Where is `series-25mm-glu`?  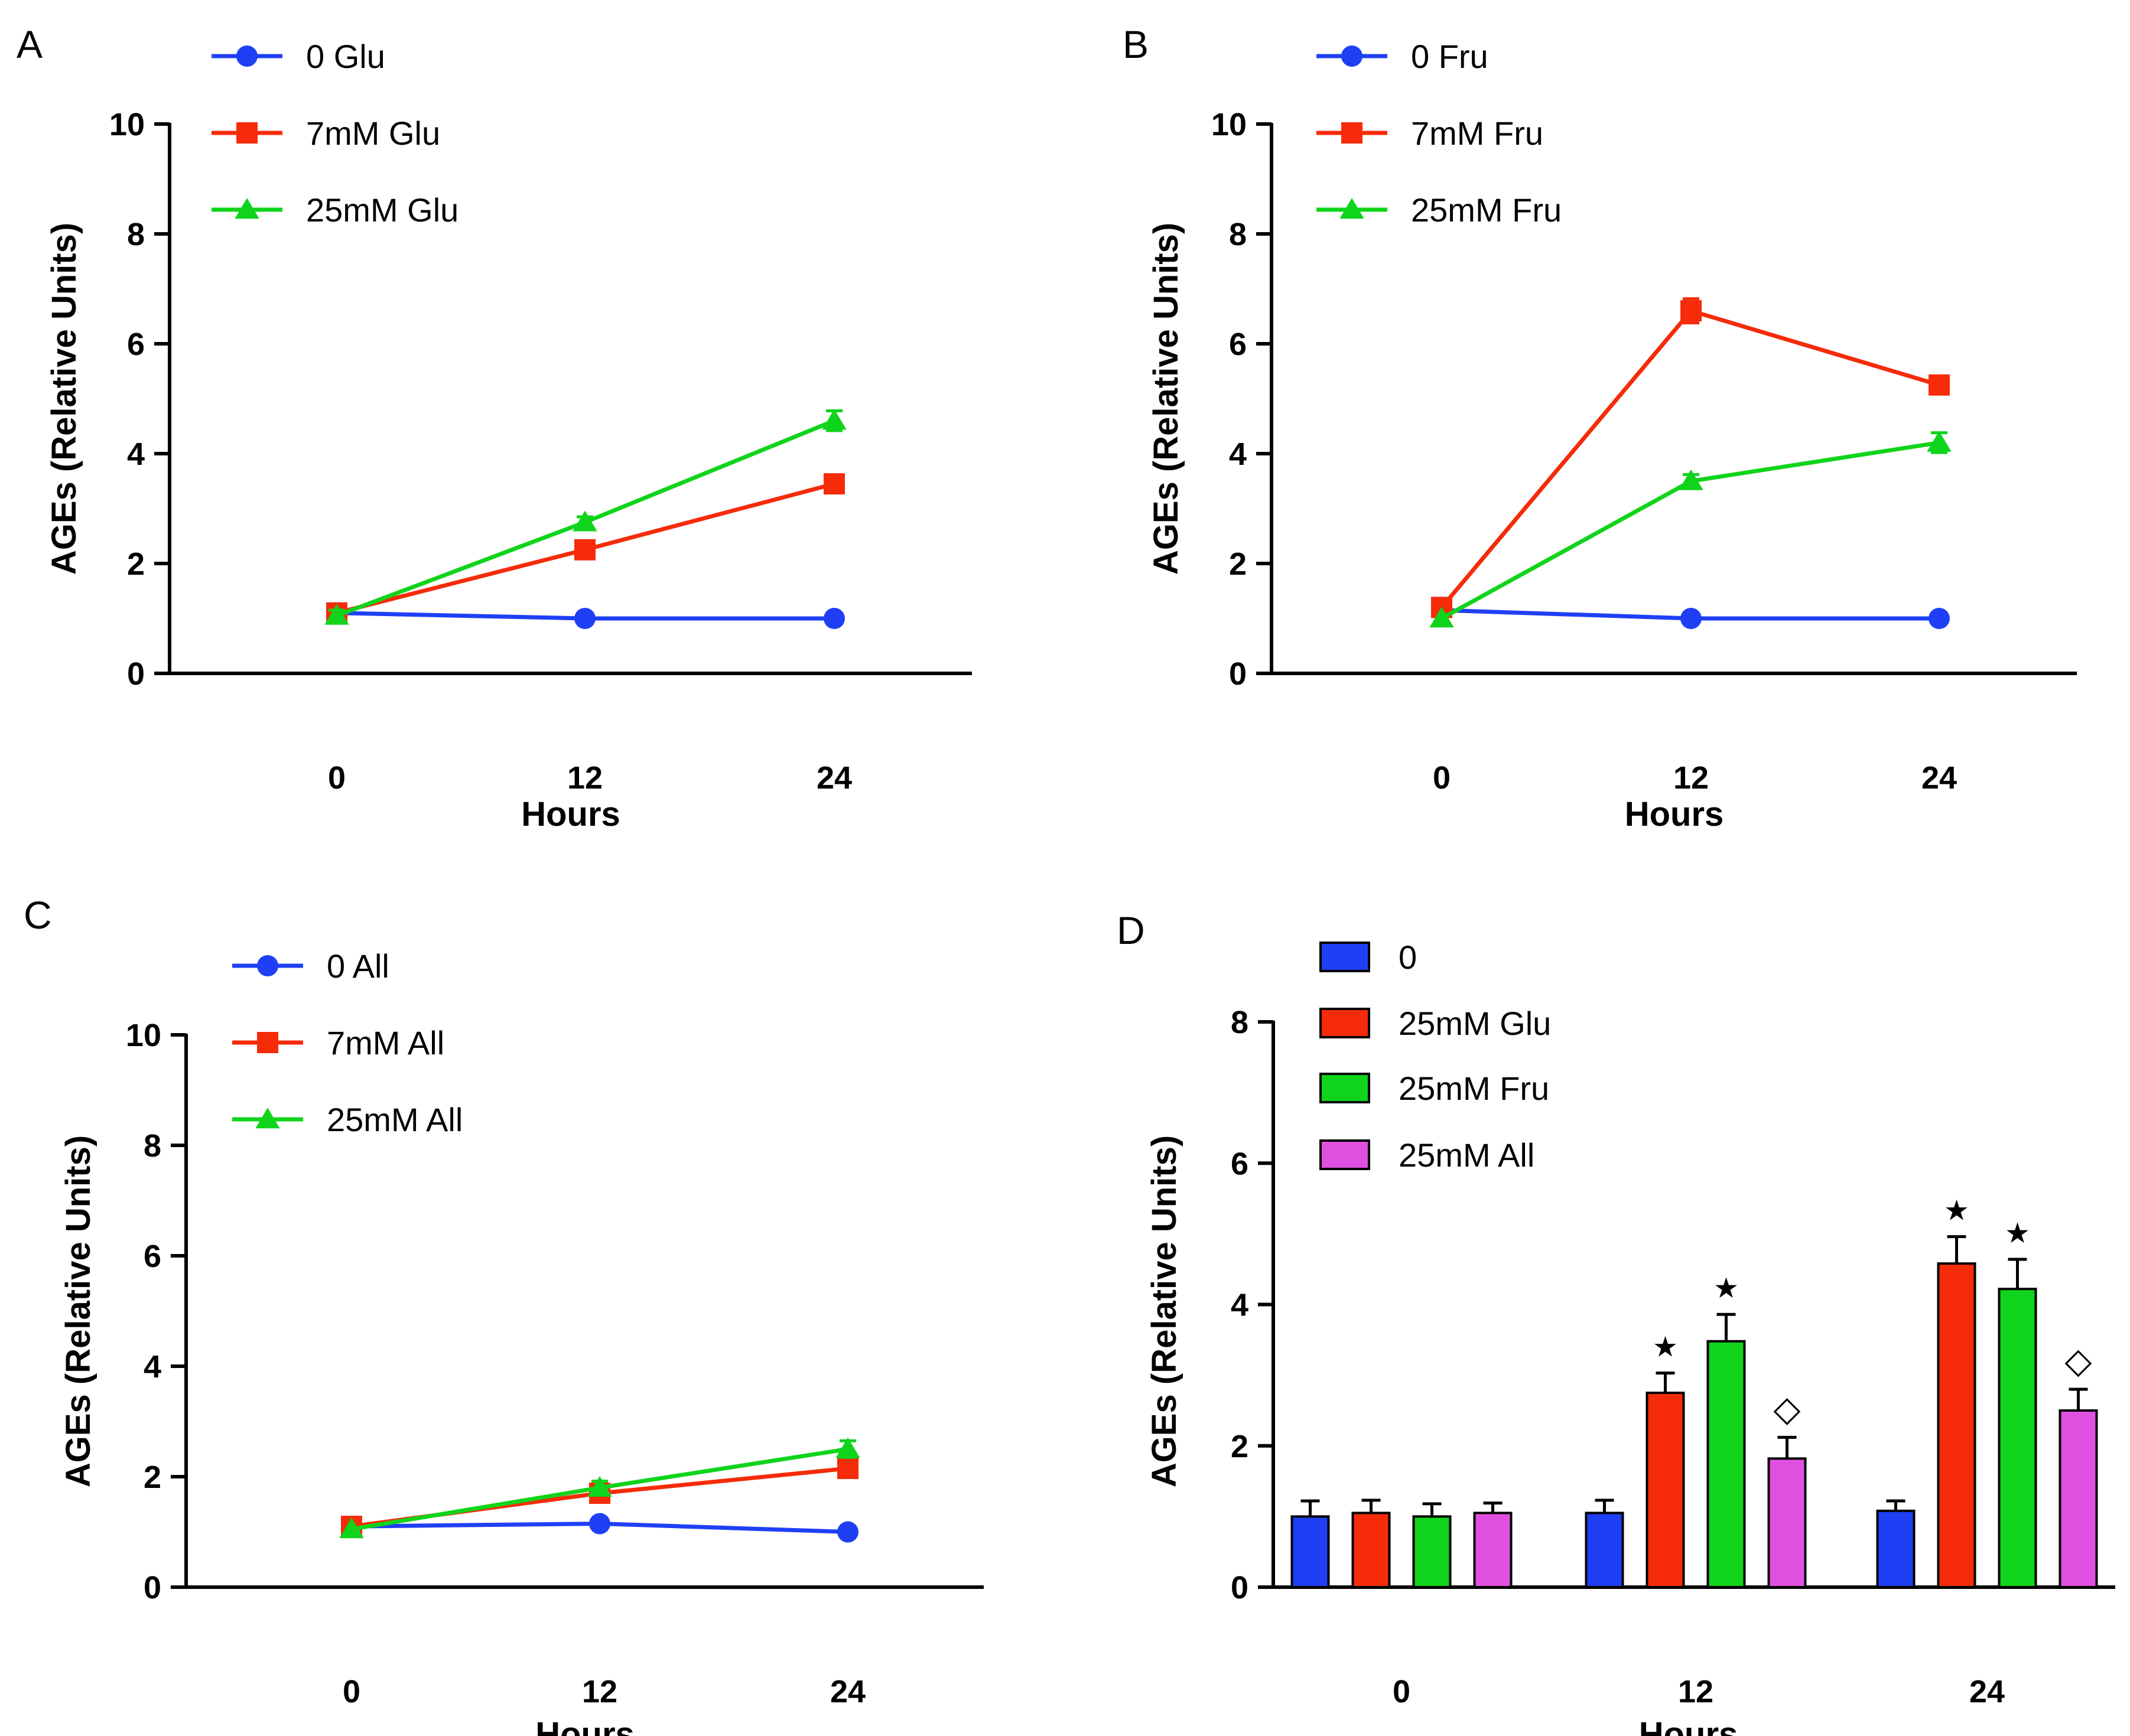
series-25mm-glu is located at coordinates (585, 517).